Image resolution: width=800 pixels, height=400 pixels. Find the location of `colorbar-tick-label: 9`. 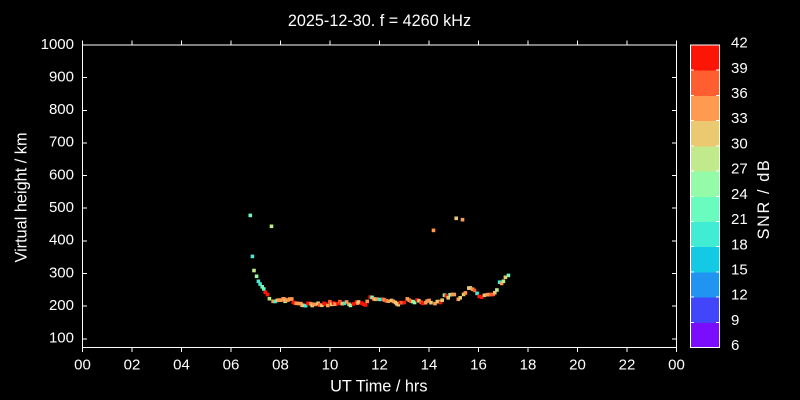

colorbar-tick-label: 9 is located at coordinates (735, 320).